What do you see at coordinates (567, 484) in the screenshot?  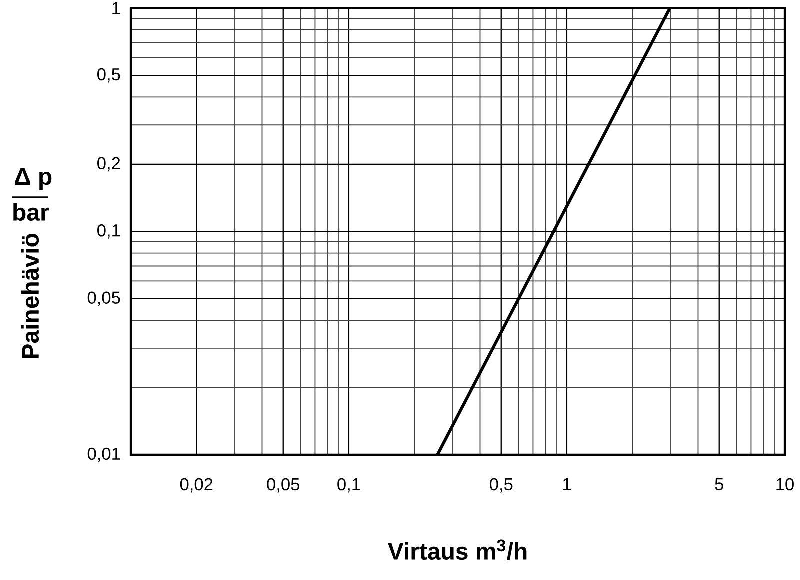 I see `x-tick-label: 1` at bounding box center [567, 484].